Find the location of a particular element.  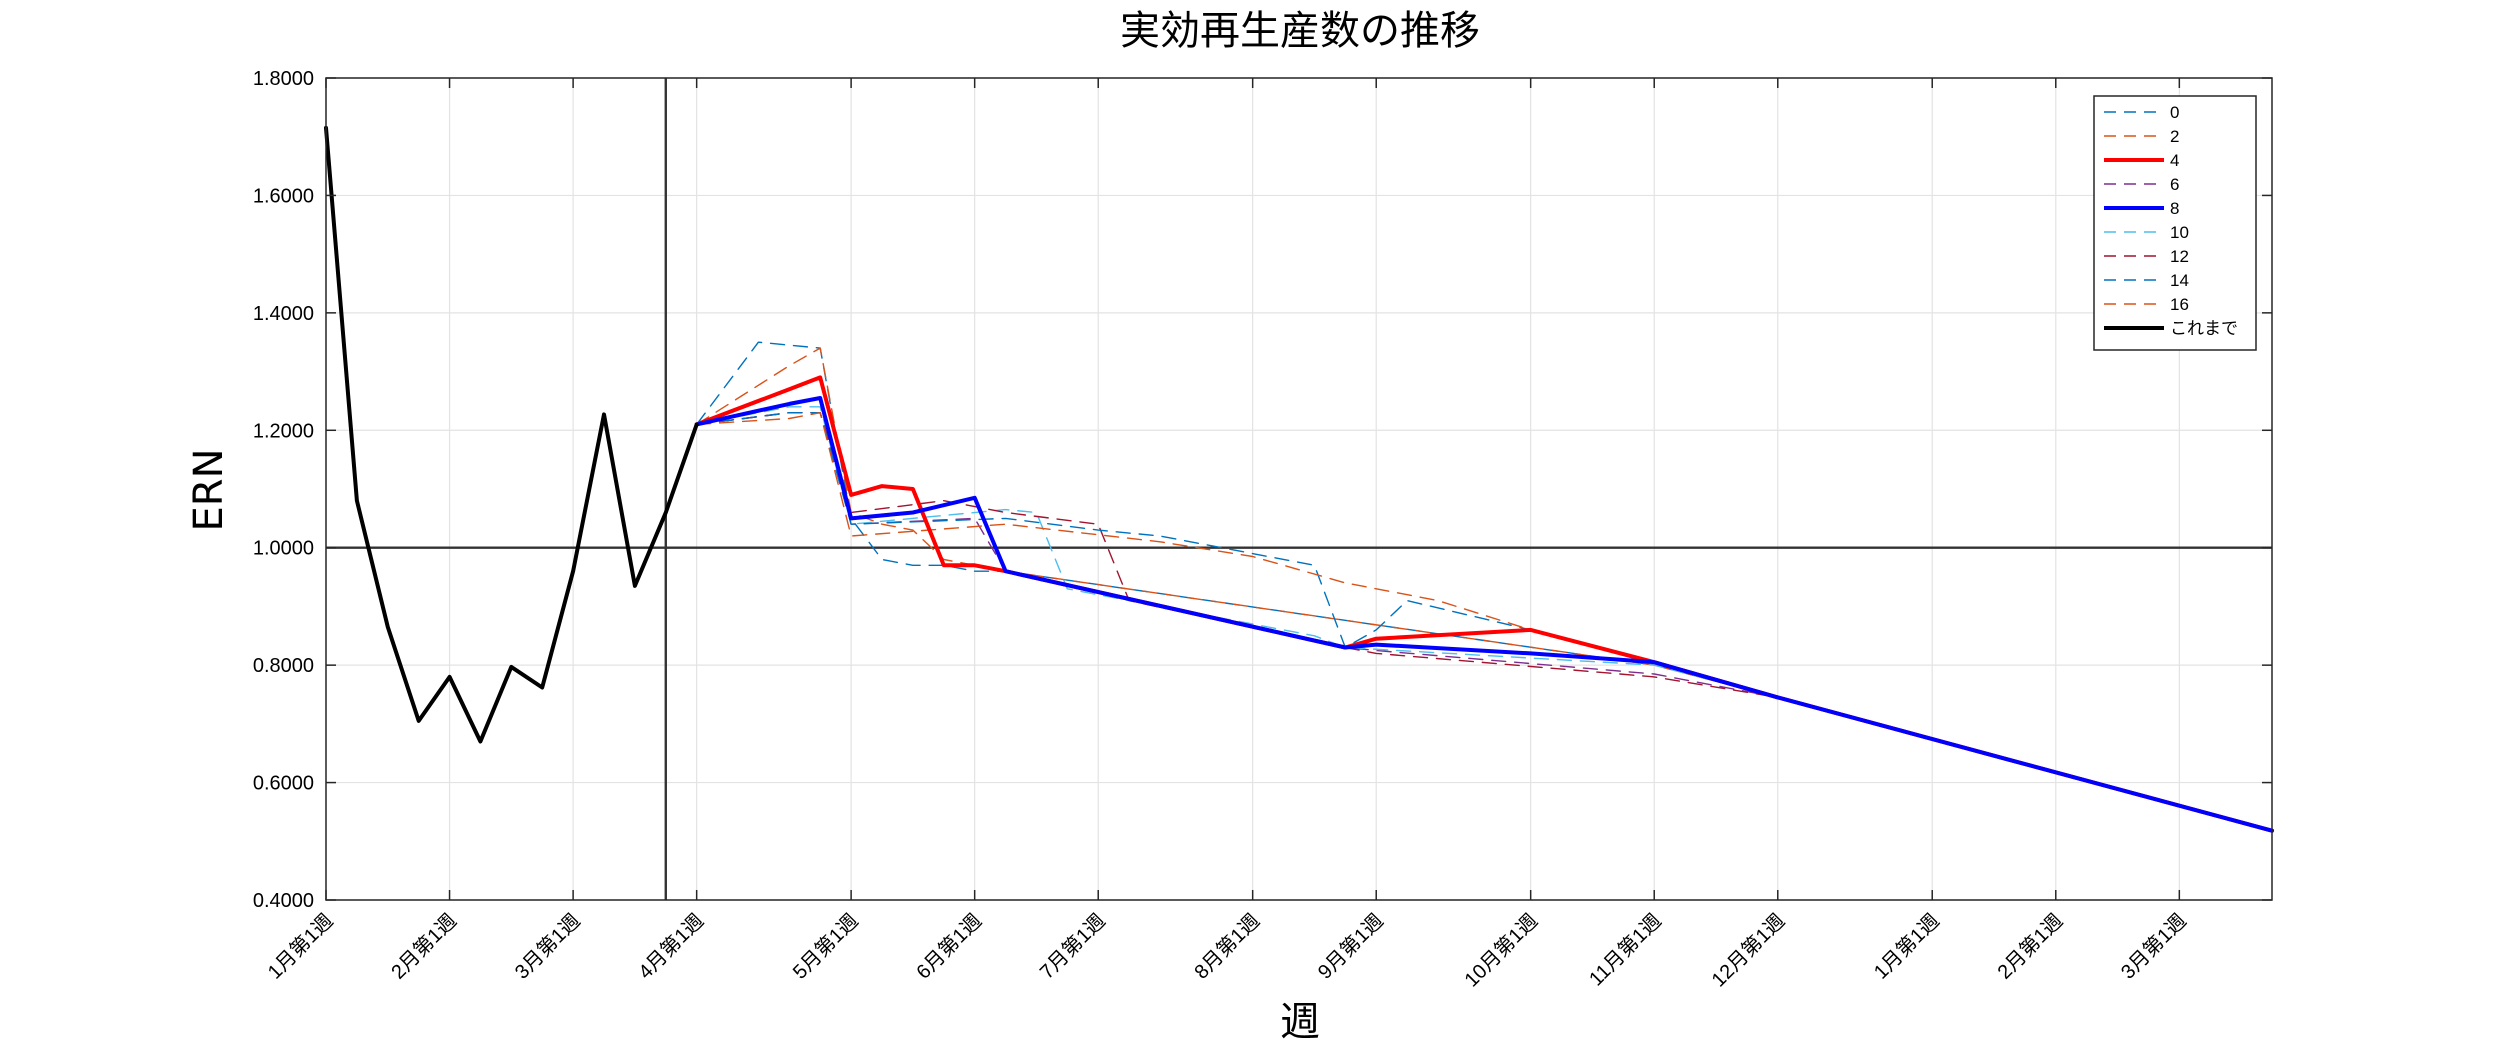

chart-title: 実効再生産数の推移 is located at coordinates (1300, 31).